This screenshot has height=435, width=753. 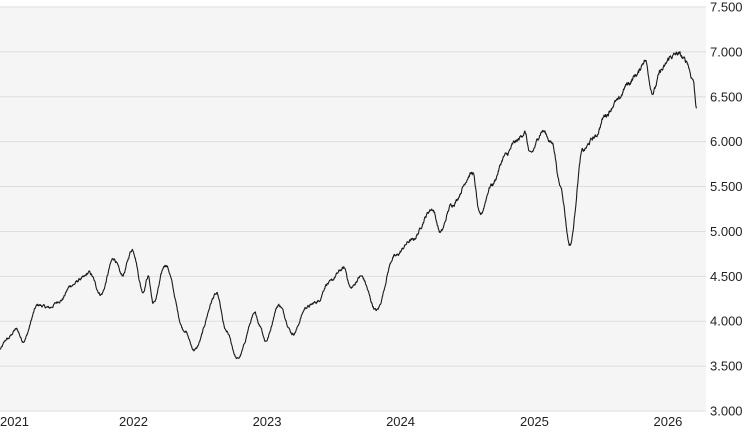 What do you see at coordinates (726, 276) in the screenshot?
I see `y-tick-label: 4.500` at bounding box center [726, 276].